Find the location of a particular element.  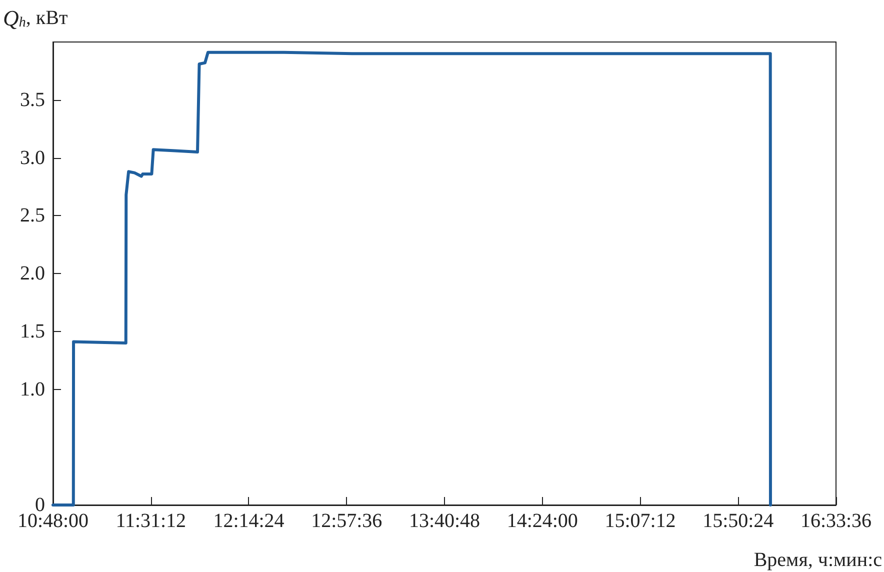

x-tick-label: 13:40:48 is located at coordinates (444, 521).